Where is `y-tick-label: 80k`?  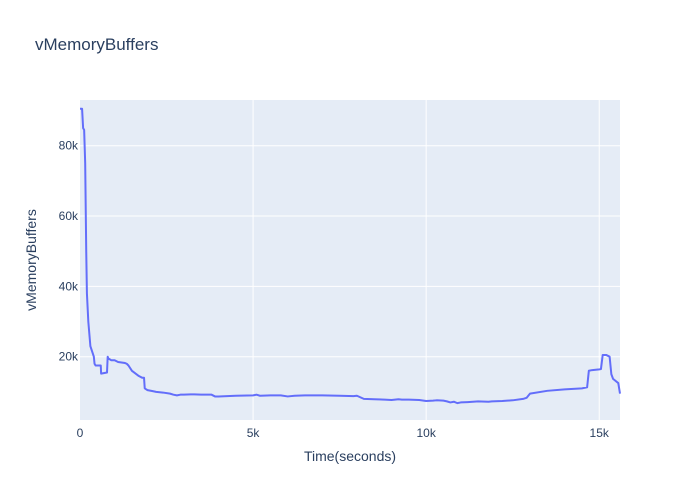
y-tick-label: 80k is located at coordinates (69, 146).